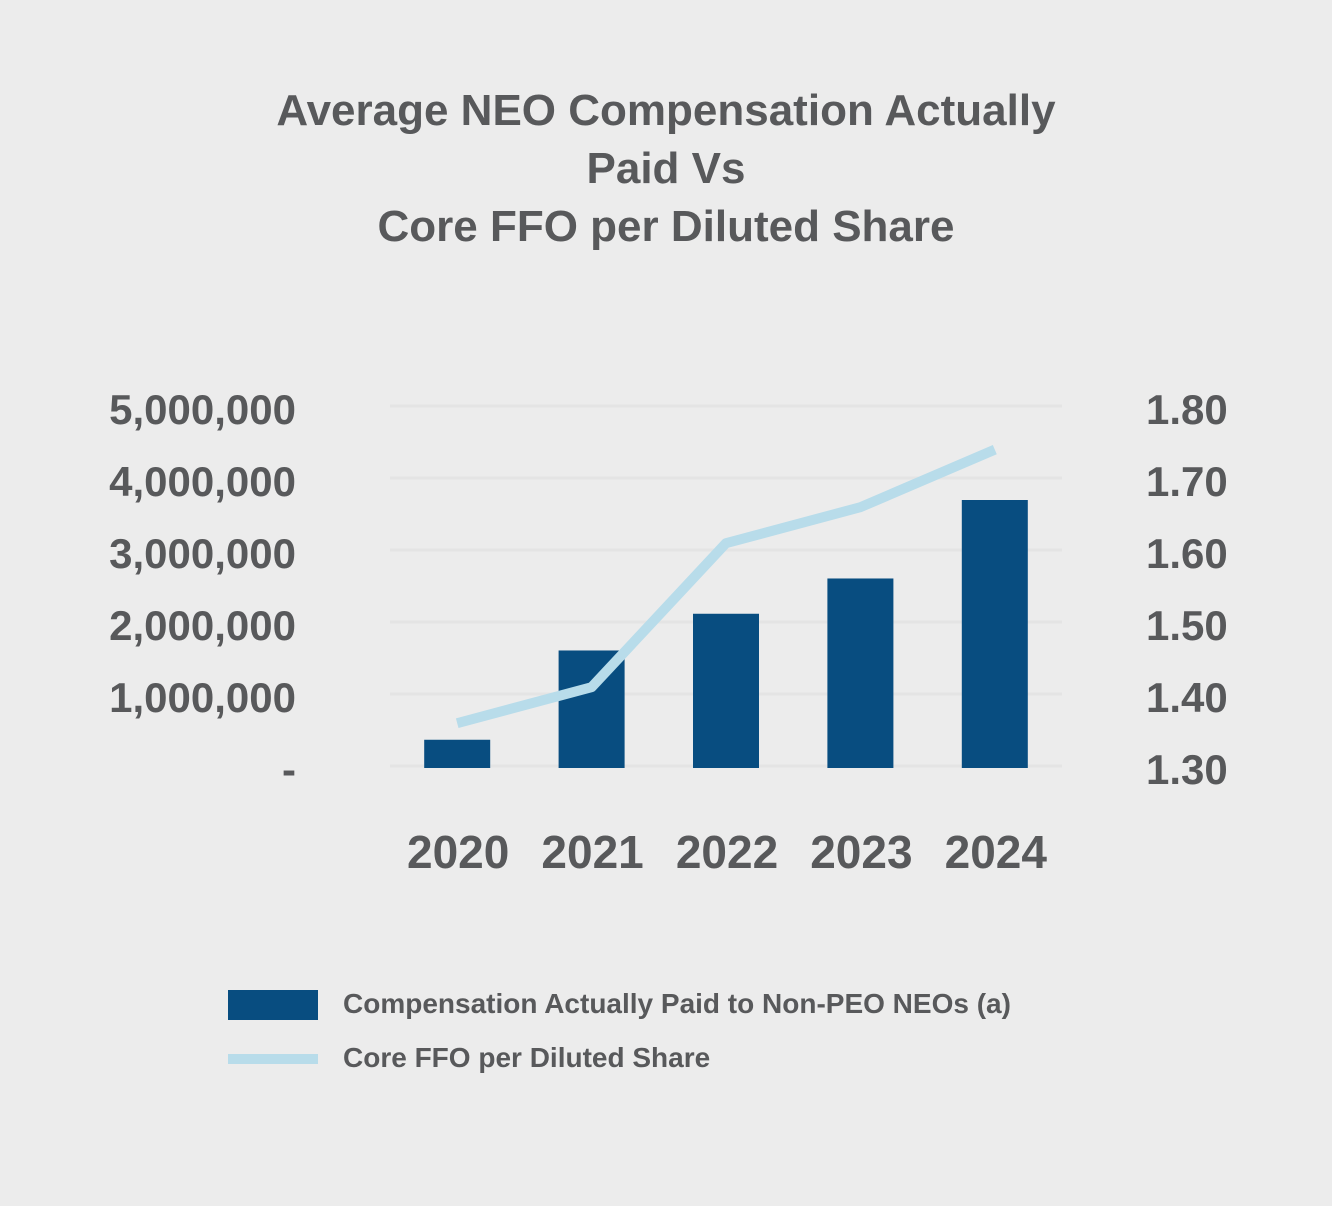  What do you see at coordinates (202, 625) in the screenshot?
I see `left-tick-label: 2,000,000` at bounding box center [202, 625].